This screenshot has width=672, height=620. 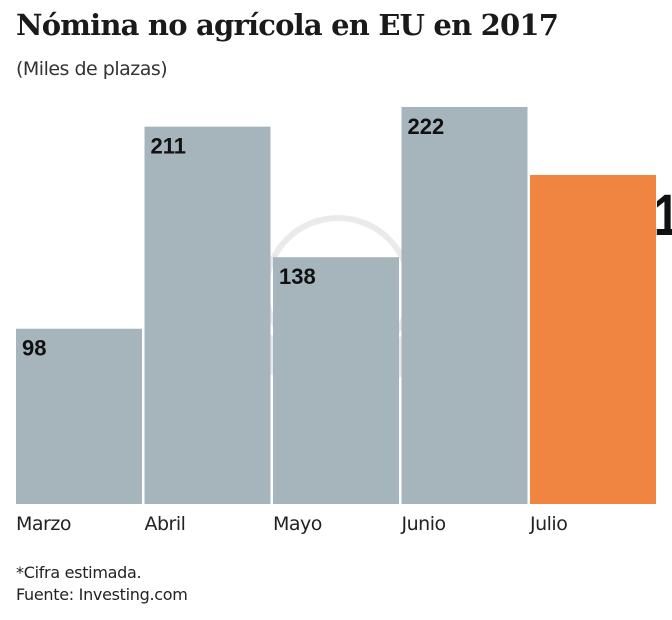 I want to click on bar-value-label: 222, so click(x=426, y=126).